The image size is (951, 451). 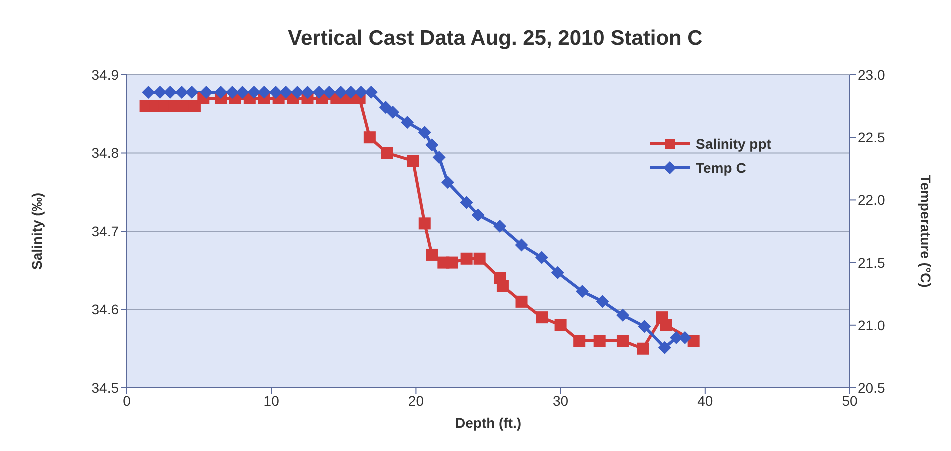 I want to click on x-tick-label: 50, so click(x=850, y=400).